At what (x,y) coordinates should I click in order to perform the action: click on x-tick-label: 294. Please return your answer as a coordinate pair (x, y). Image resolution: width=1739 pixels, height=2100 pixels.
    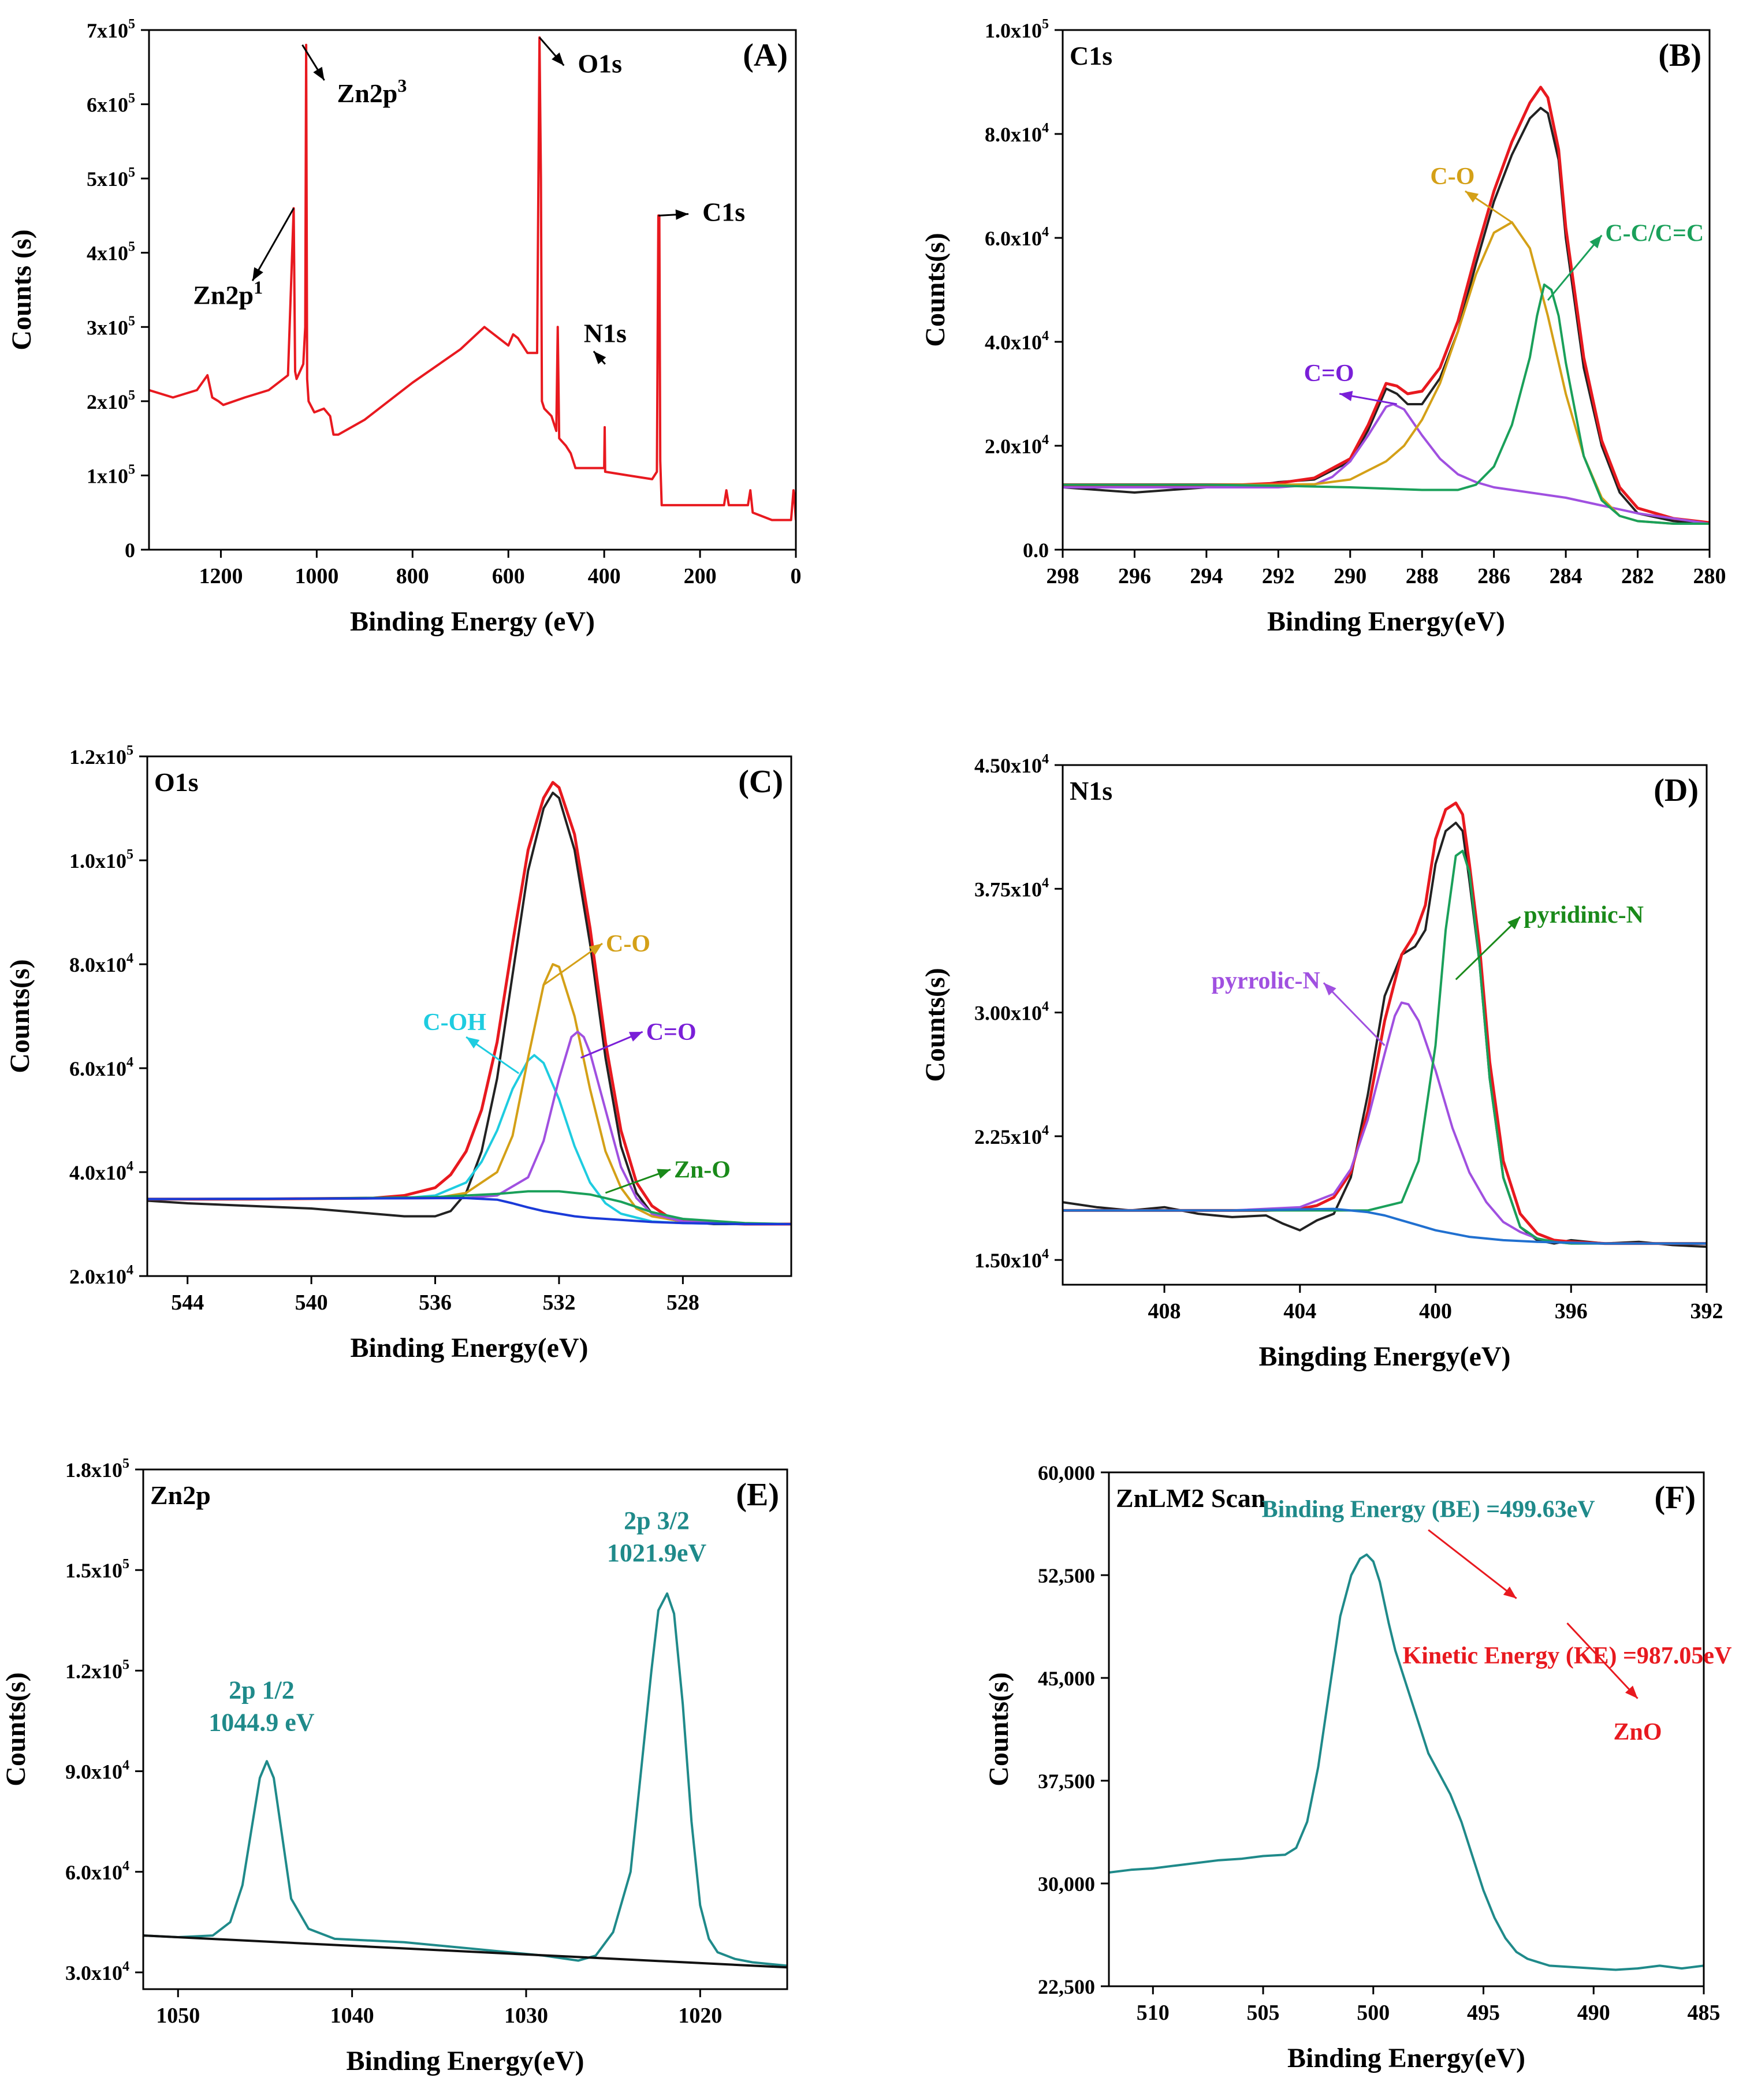
    Looking at the image, I should click on (1207, 576).